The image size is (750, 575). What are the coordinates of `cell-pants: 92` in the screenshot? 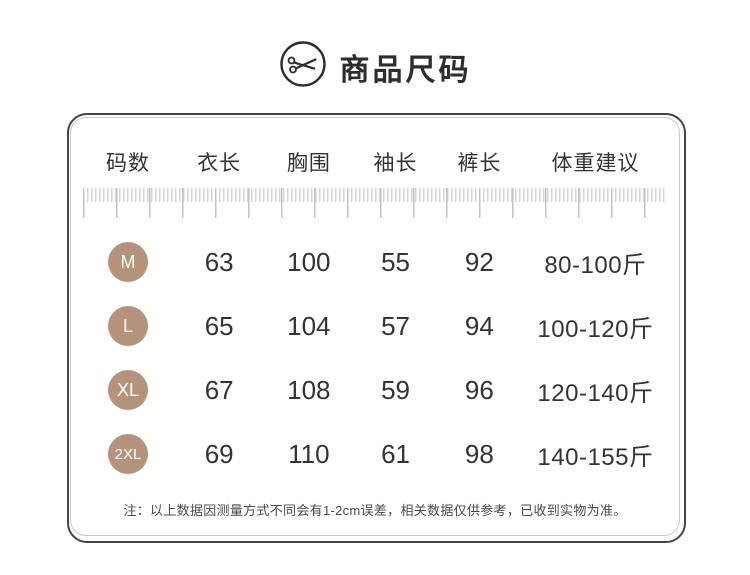 It's located at (479, 261).